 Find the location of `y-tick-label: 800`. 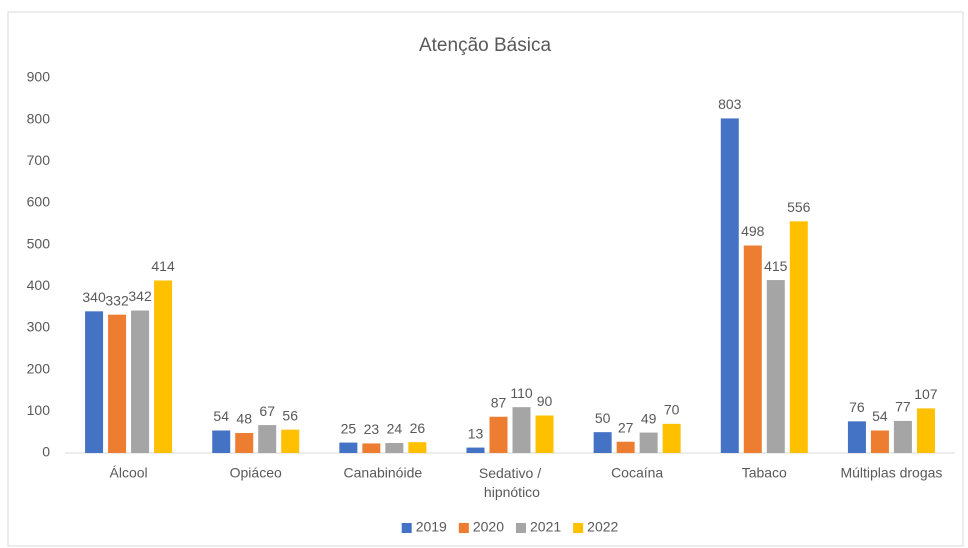

y-tick-label: 800 is located at coordinates (39, 118).